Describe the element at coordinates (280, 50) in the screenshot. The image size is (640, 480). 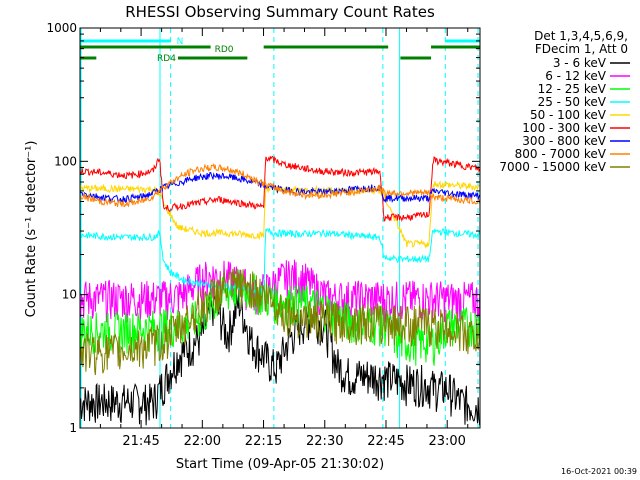
I see `status-flags: N RD0 RD4` at that location.